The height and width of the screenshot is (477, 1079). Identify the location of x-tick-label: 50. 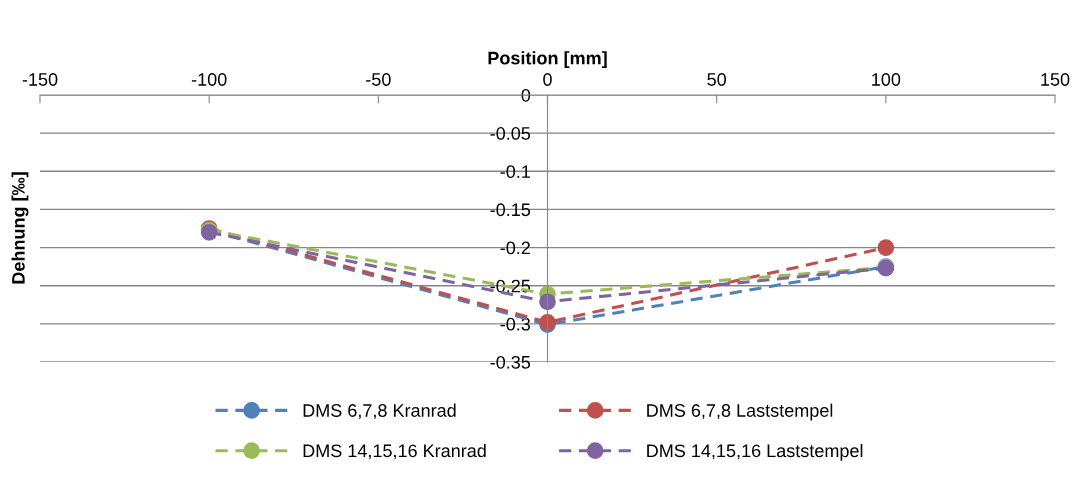
(716, 79).